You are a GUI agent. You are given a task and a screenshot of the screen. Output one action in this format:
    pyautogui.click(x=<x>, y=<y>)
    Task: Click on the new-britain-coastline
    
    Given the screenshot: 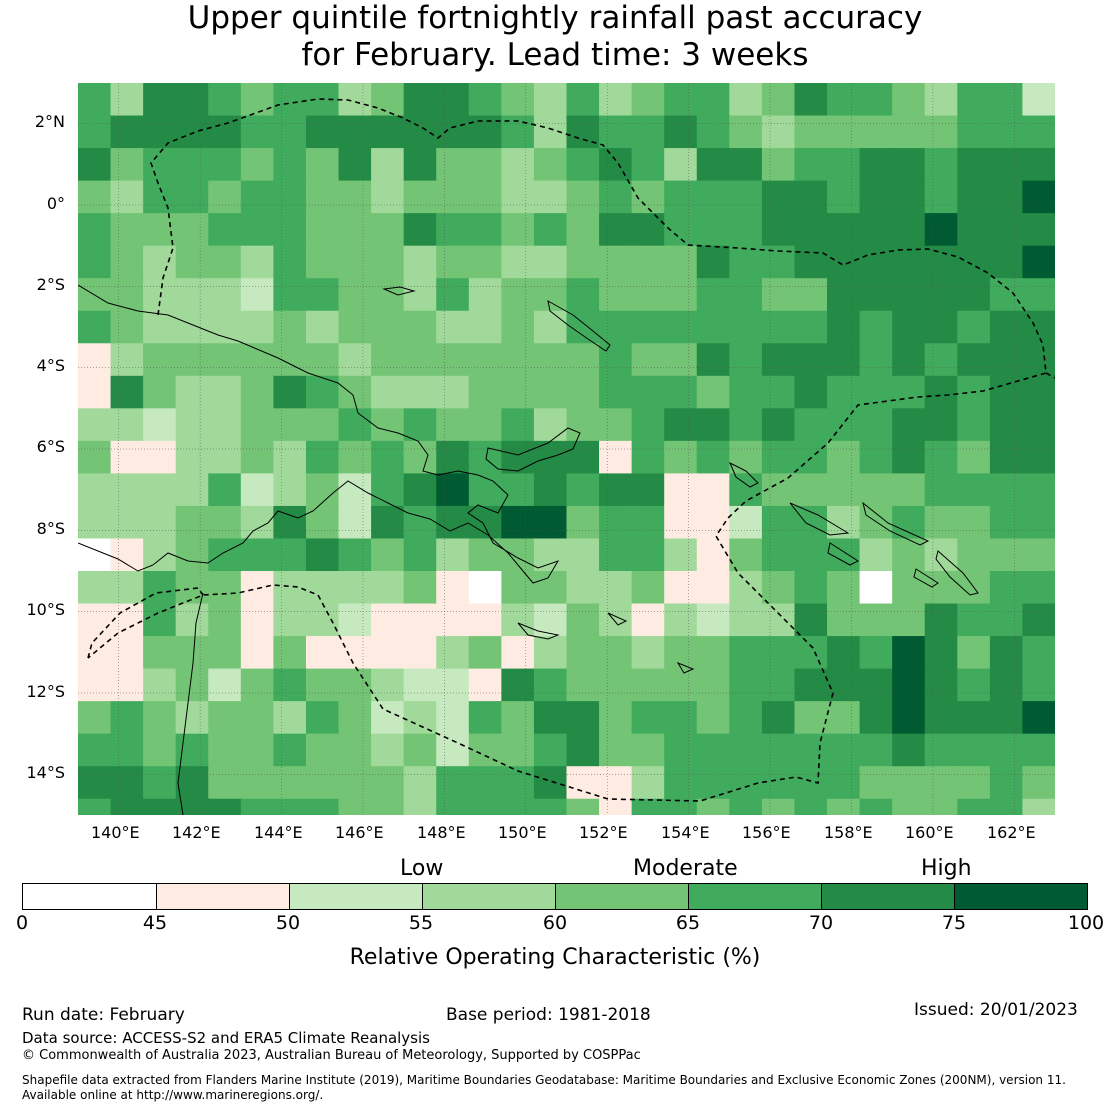 What is the action you would take?
    pyautogui.click(x=533, y=449)
    